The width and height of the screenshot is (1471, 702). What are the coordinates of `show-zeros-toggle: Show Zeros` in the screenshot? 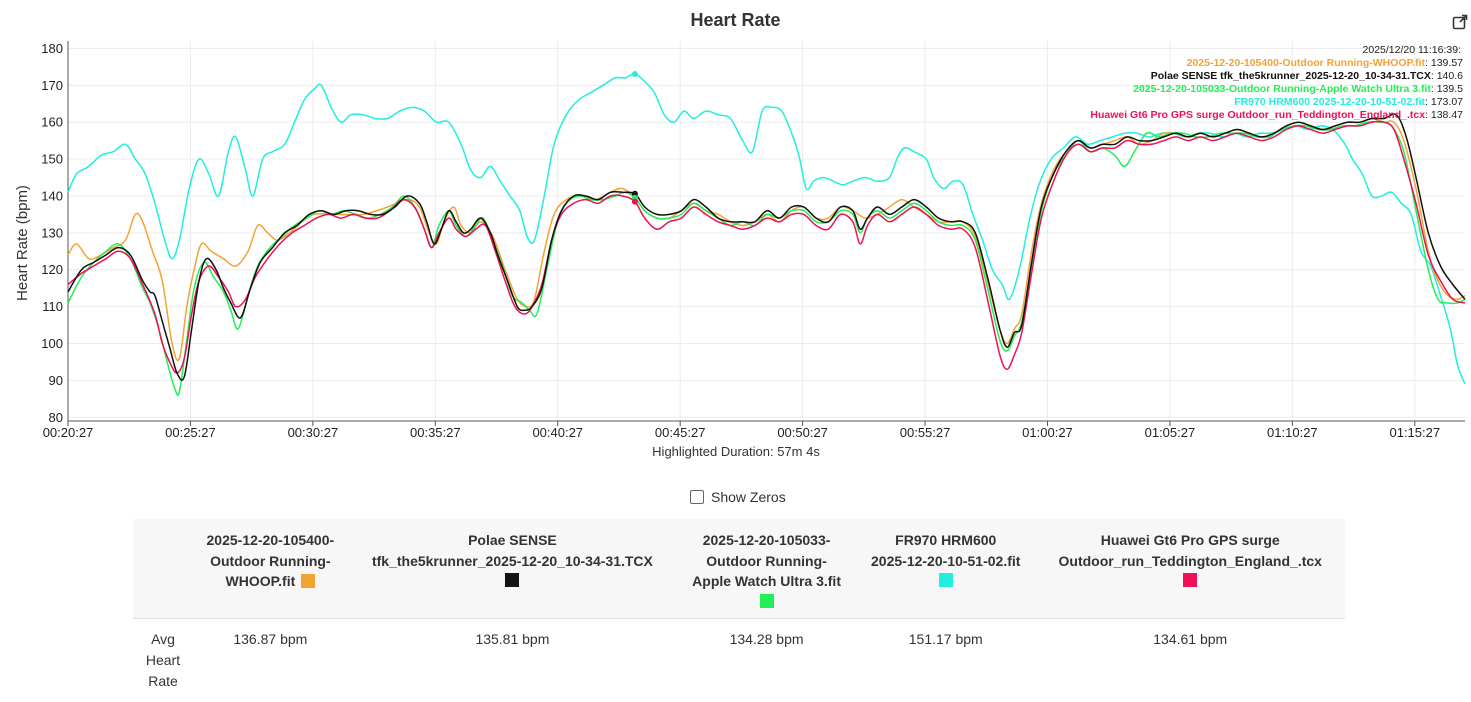 It's located at (738, 497).